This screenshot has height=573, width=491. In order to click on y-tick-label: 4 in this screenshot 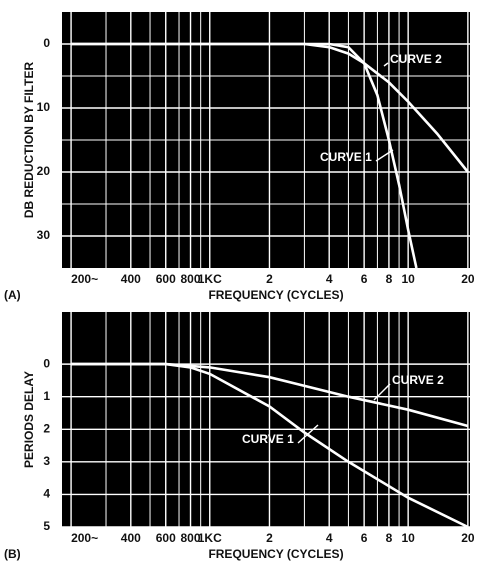, I will do `click(46, 494)`.